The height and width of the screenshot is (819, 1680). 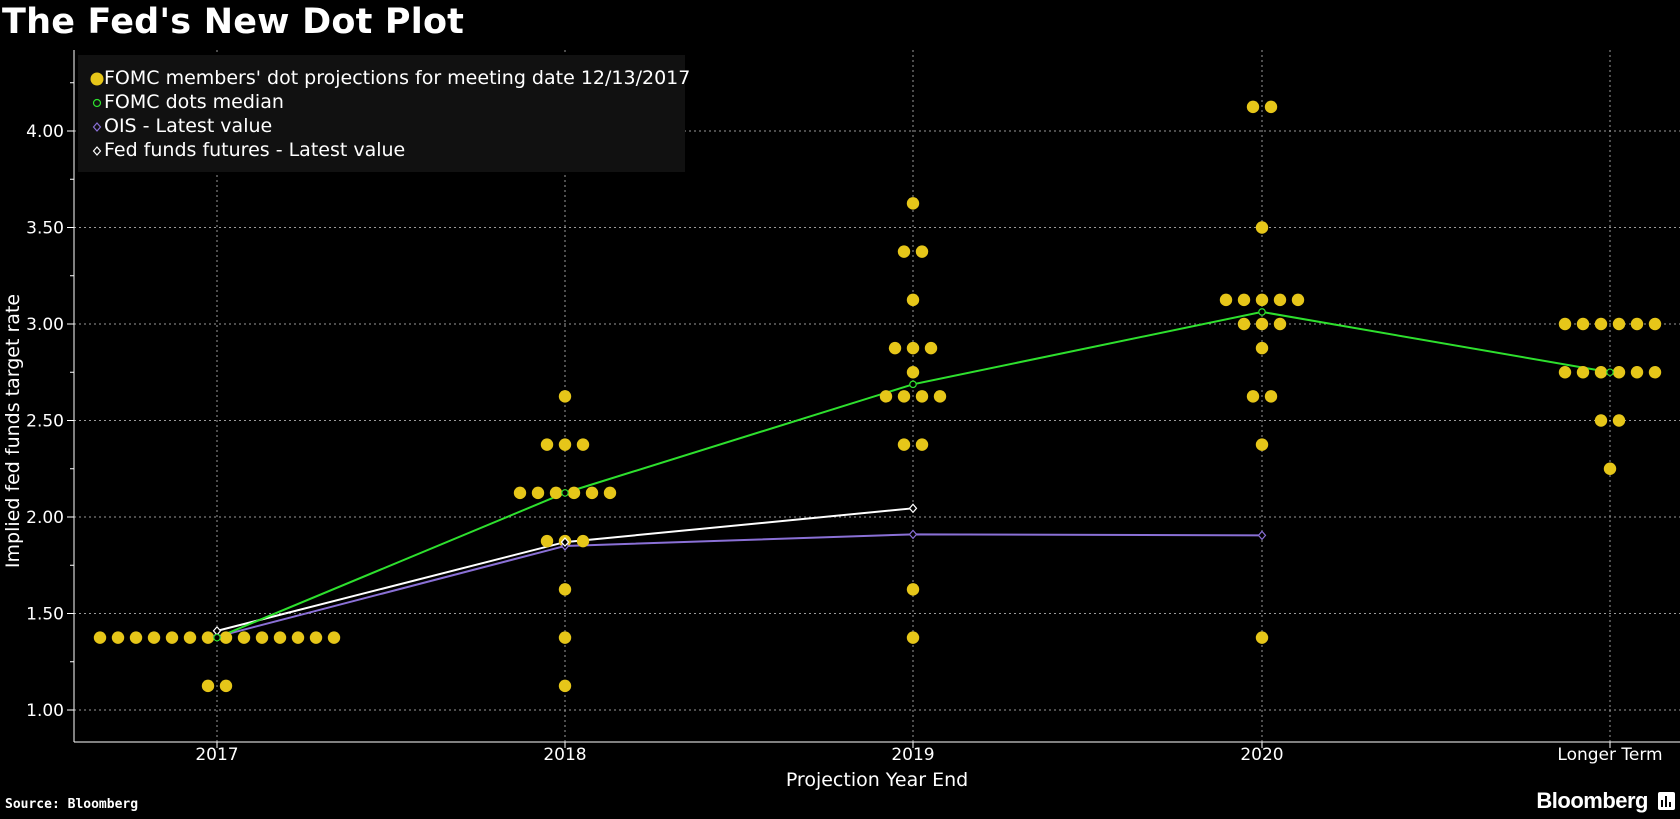 What do you see at coordinates (739, 585) in the screenshot?
I see `ois-line` at bounding box center [739, 585].